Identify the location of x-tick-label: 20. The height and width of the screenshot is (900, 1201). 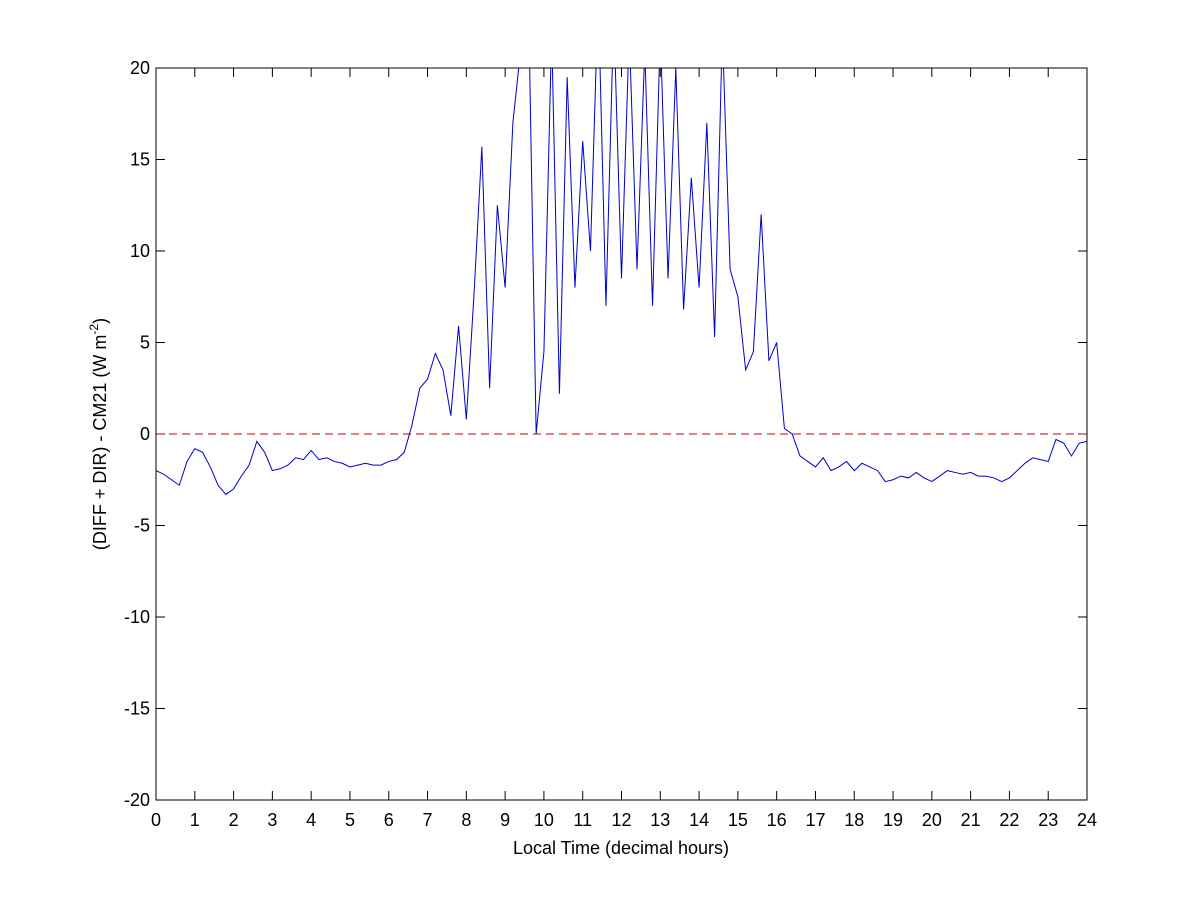
(932, 820).